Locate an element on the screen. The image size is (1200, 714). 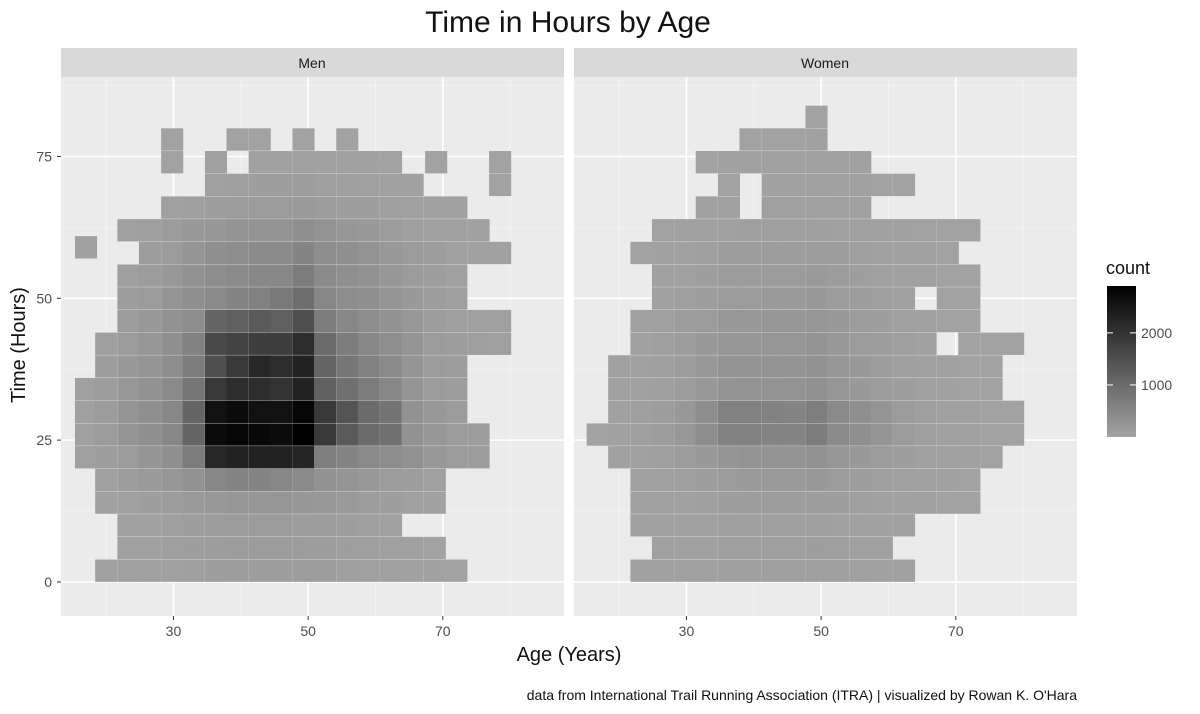
y-axis: 0 25 50 75 is located at coordinates (48, 369).